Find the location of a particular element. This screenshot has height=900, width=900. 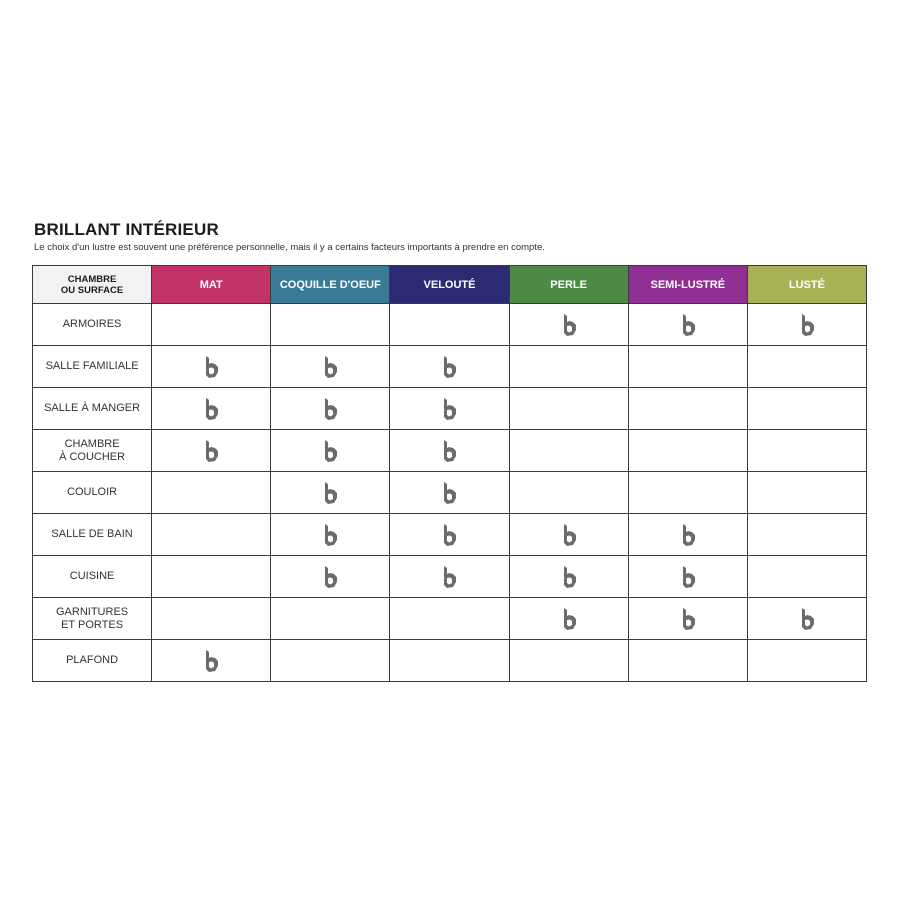

table-row: ARMOIRES is located at coordinates (449, 324).